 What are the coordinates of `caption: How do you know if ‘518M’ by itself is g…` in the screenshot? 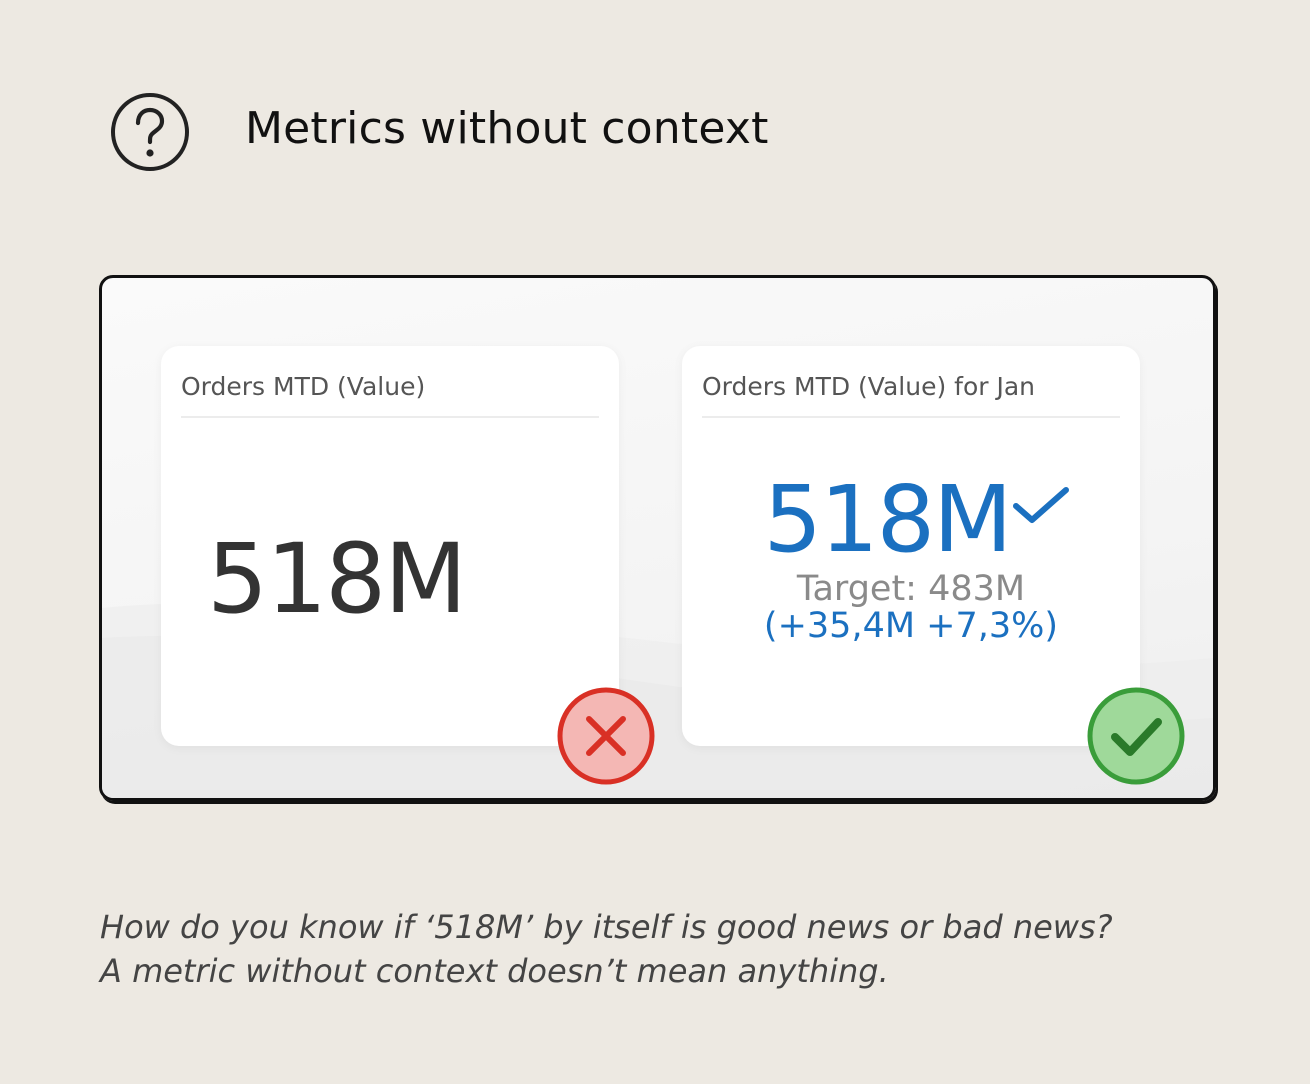 It's located at (606, 949).